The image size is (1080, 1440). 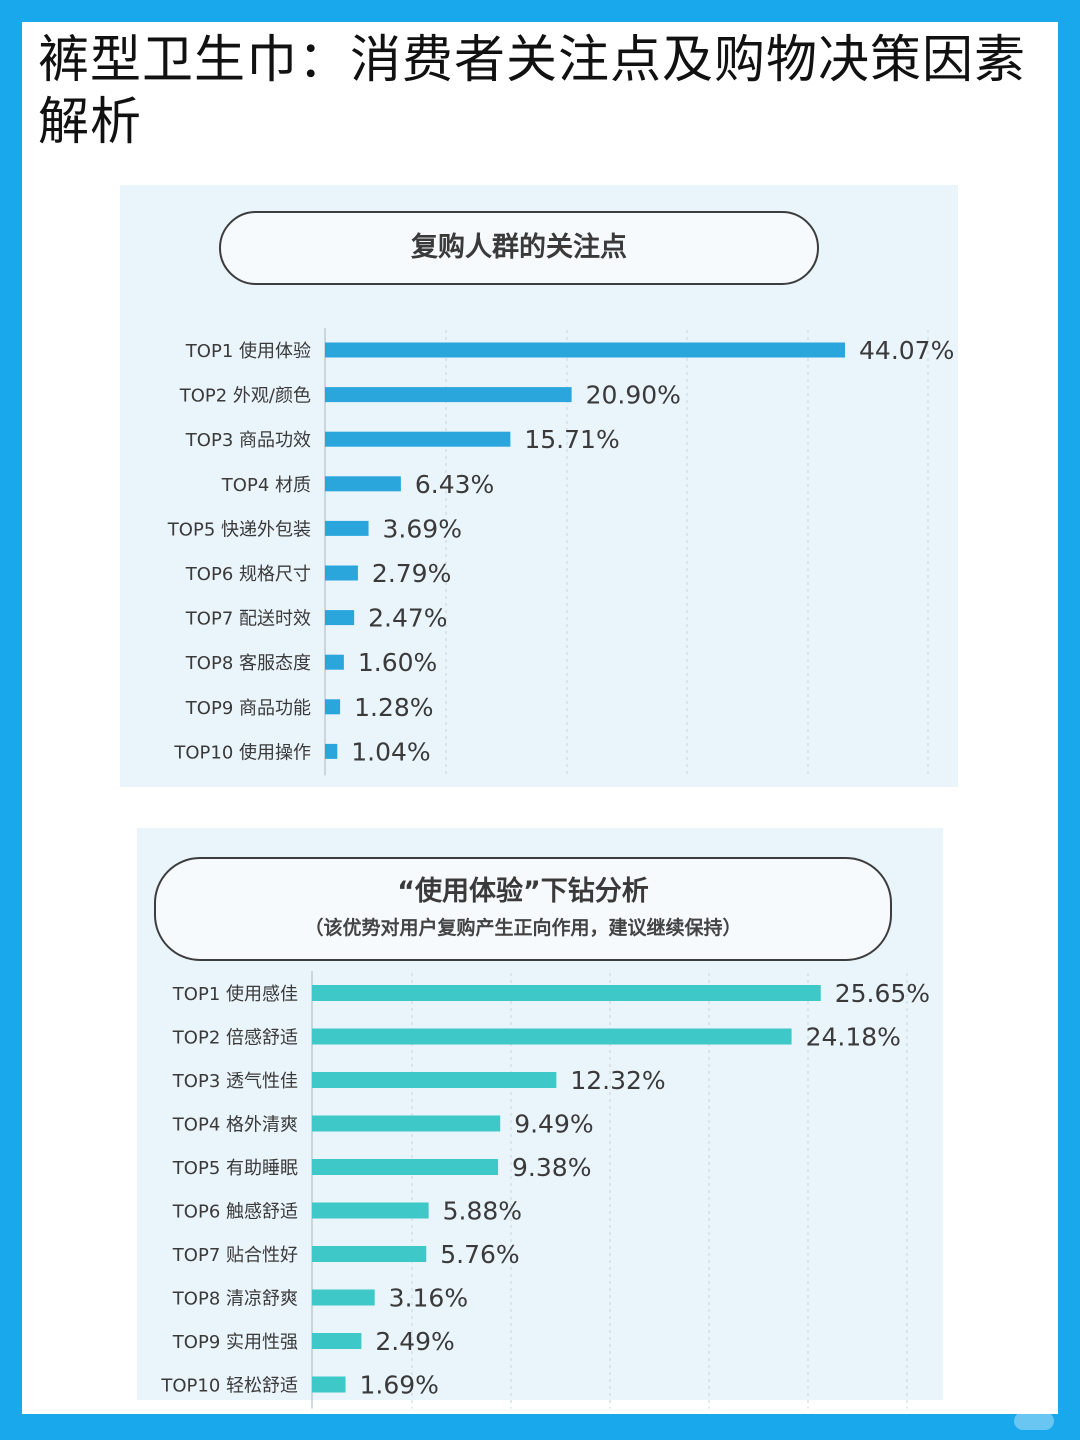 What do you see at coordinates (229, 1386) in the screenshot?
I see `category-label: TOP10 轻松舒适` at bounding box center [229, 1386].